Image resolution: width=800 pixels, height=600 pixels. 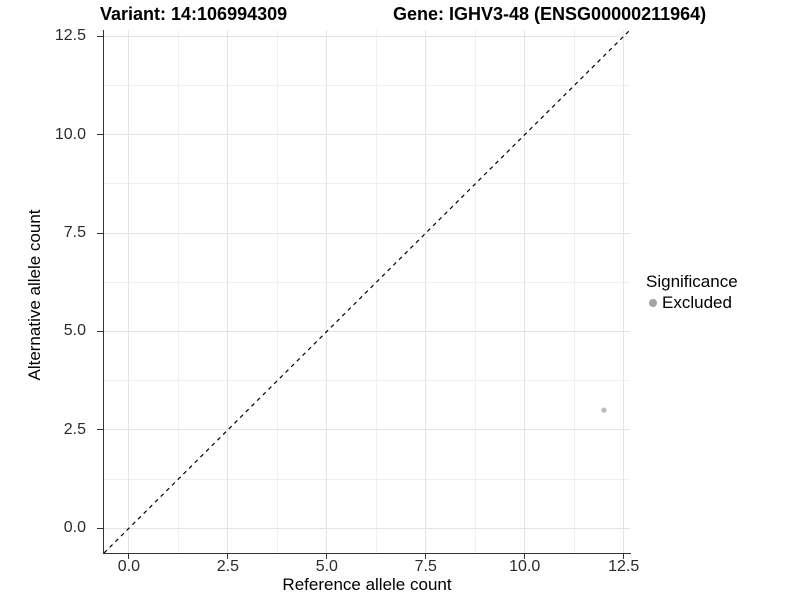 I want to click on plot-title-gene: Gene: IGHV3-48 (ENSG00000211964), so click(x=550, y=14).